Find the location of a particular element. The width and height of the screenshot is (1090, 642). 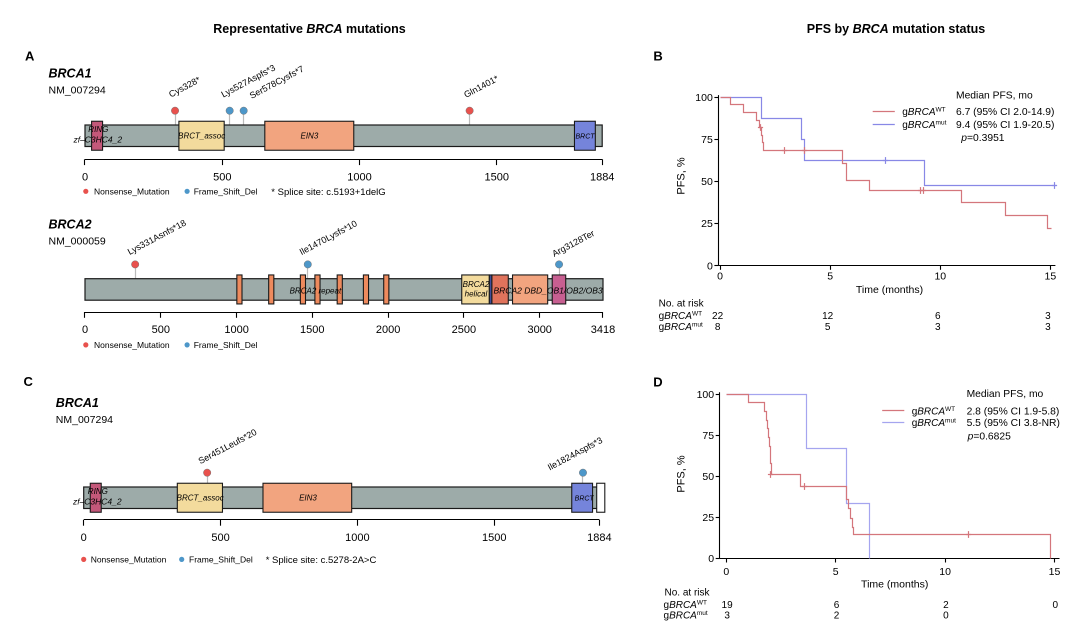

svg-text: BRCA2 repeat is located at coordinates (316, 291).